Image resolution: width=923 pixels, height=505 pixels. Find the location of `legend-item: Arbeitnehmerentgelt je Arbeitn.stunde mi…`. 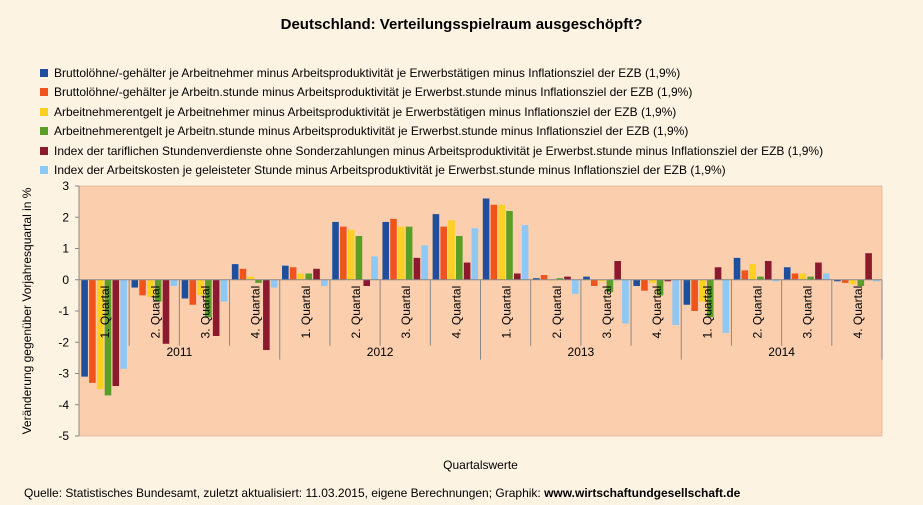

legend-item: Arbeitnehmerentgelt je Arbeitn.stunde mi… is located at coordinates (431, 132).